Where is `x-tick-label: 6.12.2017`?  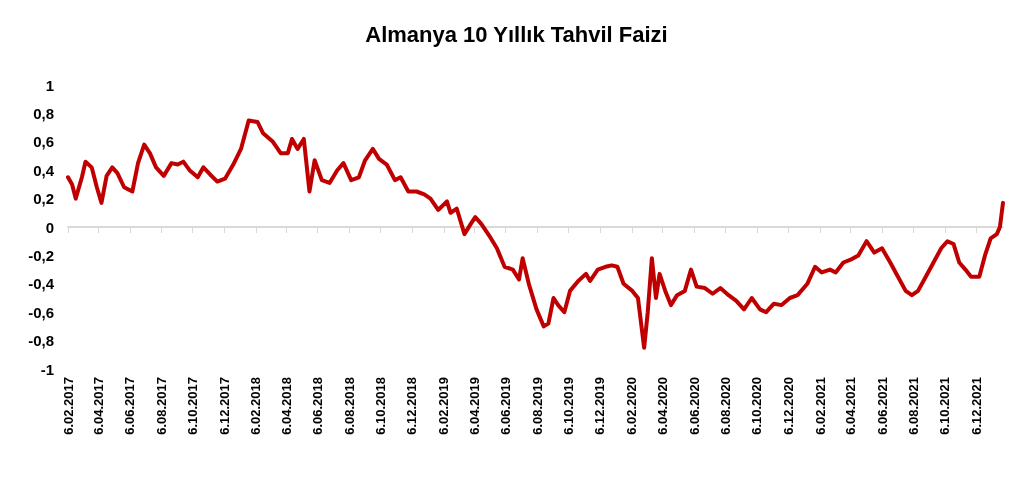 x-tick-label: 6.12.2017 is located at coordinates (224, 406).